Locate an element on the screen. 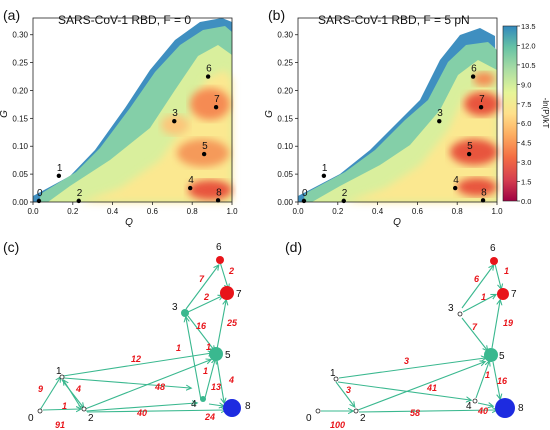  panel-c-nodes is located at coordinates (139, 336).